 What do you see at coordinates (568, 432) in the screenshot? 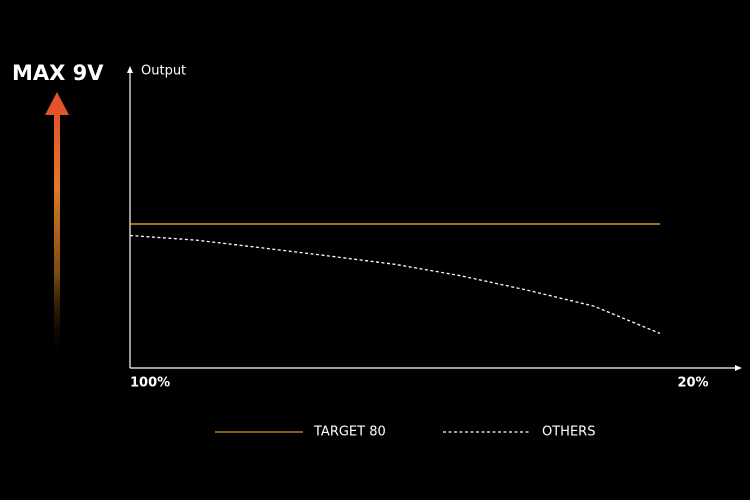
I see `legend-label: OTHERS` at bounding box center [568, 432].